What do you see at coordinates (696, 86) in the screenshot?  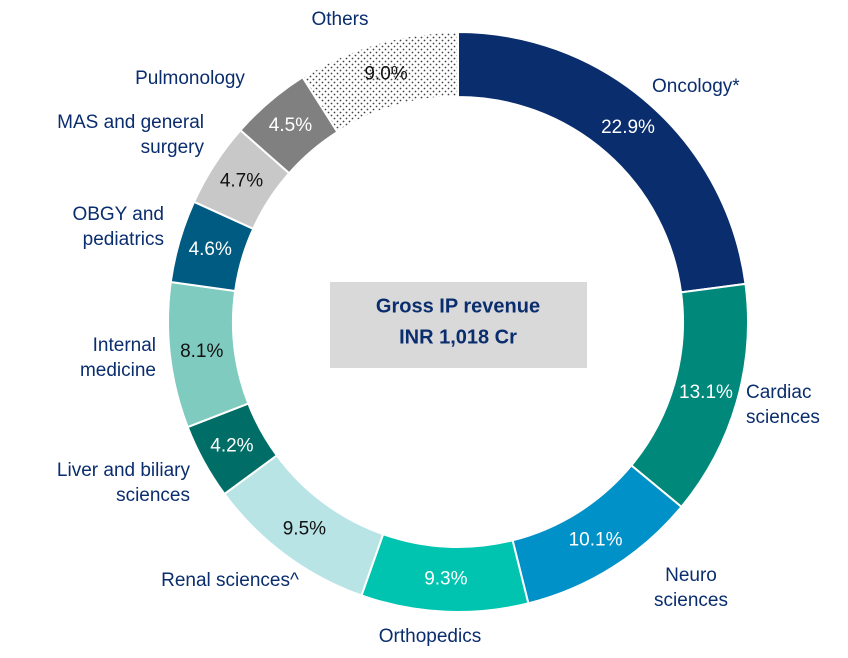 I see `category-label: Oncology*` at bounding box center [696, 86].